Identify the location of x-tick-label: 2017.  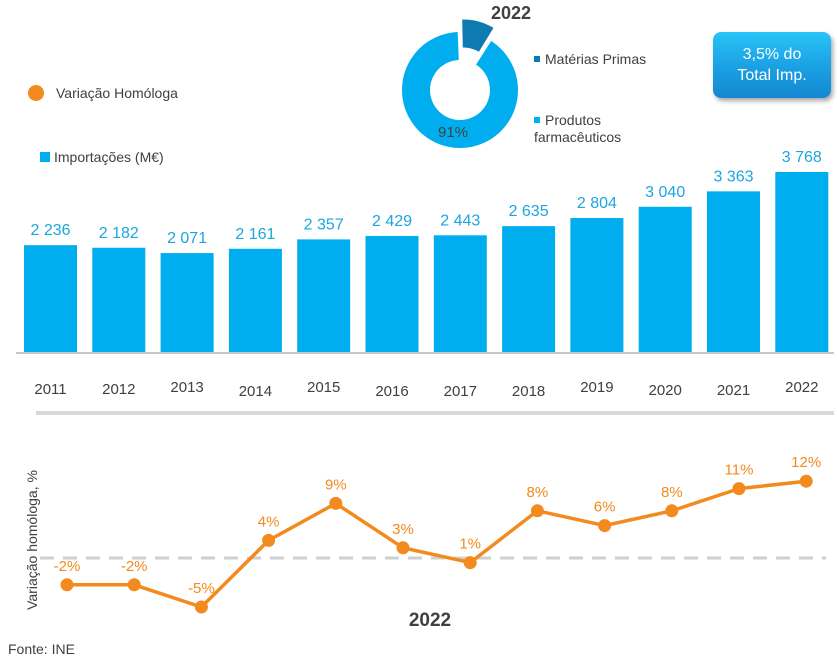
(460, 391).